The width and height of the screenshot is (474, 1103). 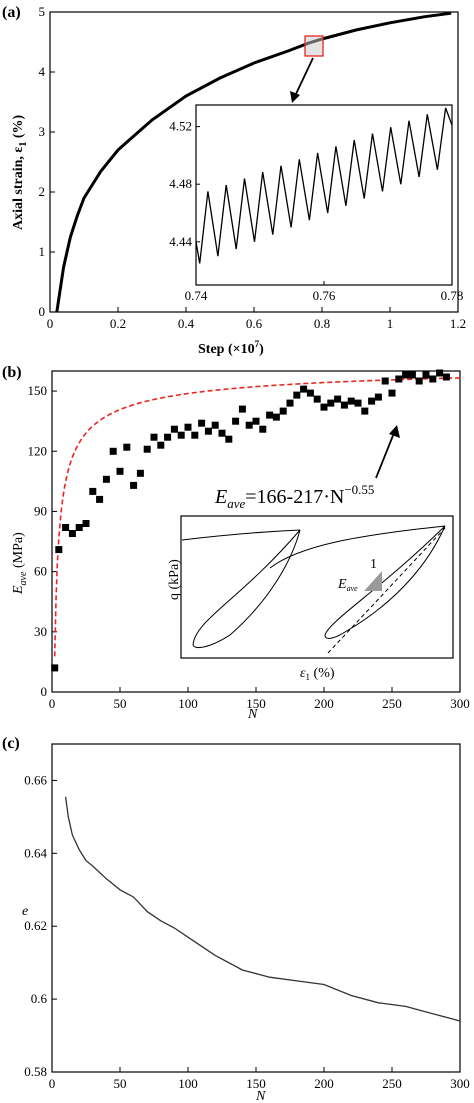 I want to click on panel-a-inset-ticks: 0.74 0.76 0.78 4.44 4.48 4.52, so click(x=316, y=211).